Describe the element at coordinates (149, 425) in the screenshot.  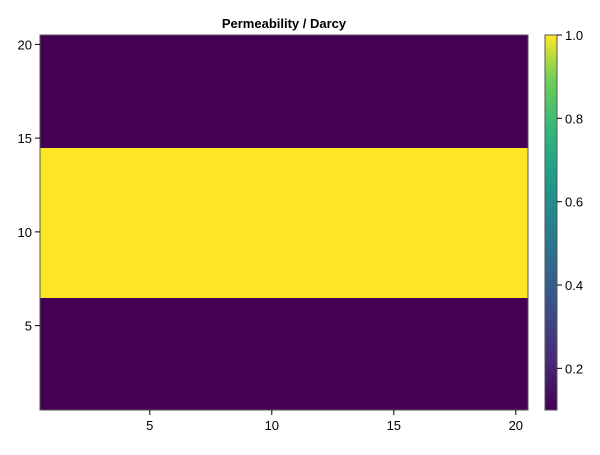
I see `x-tick-label: 5` at that location.